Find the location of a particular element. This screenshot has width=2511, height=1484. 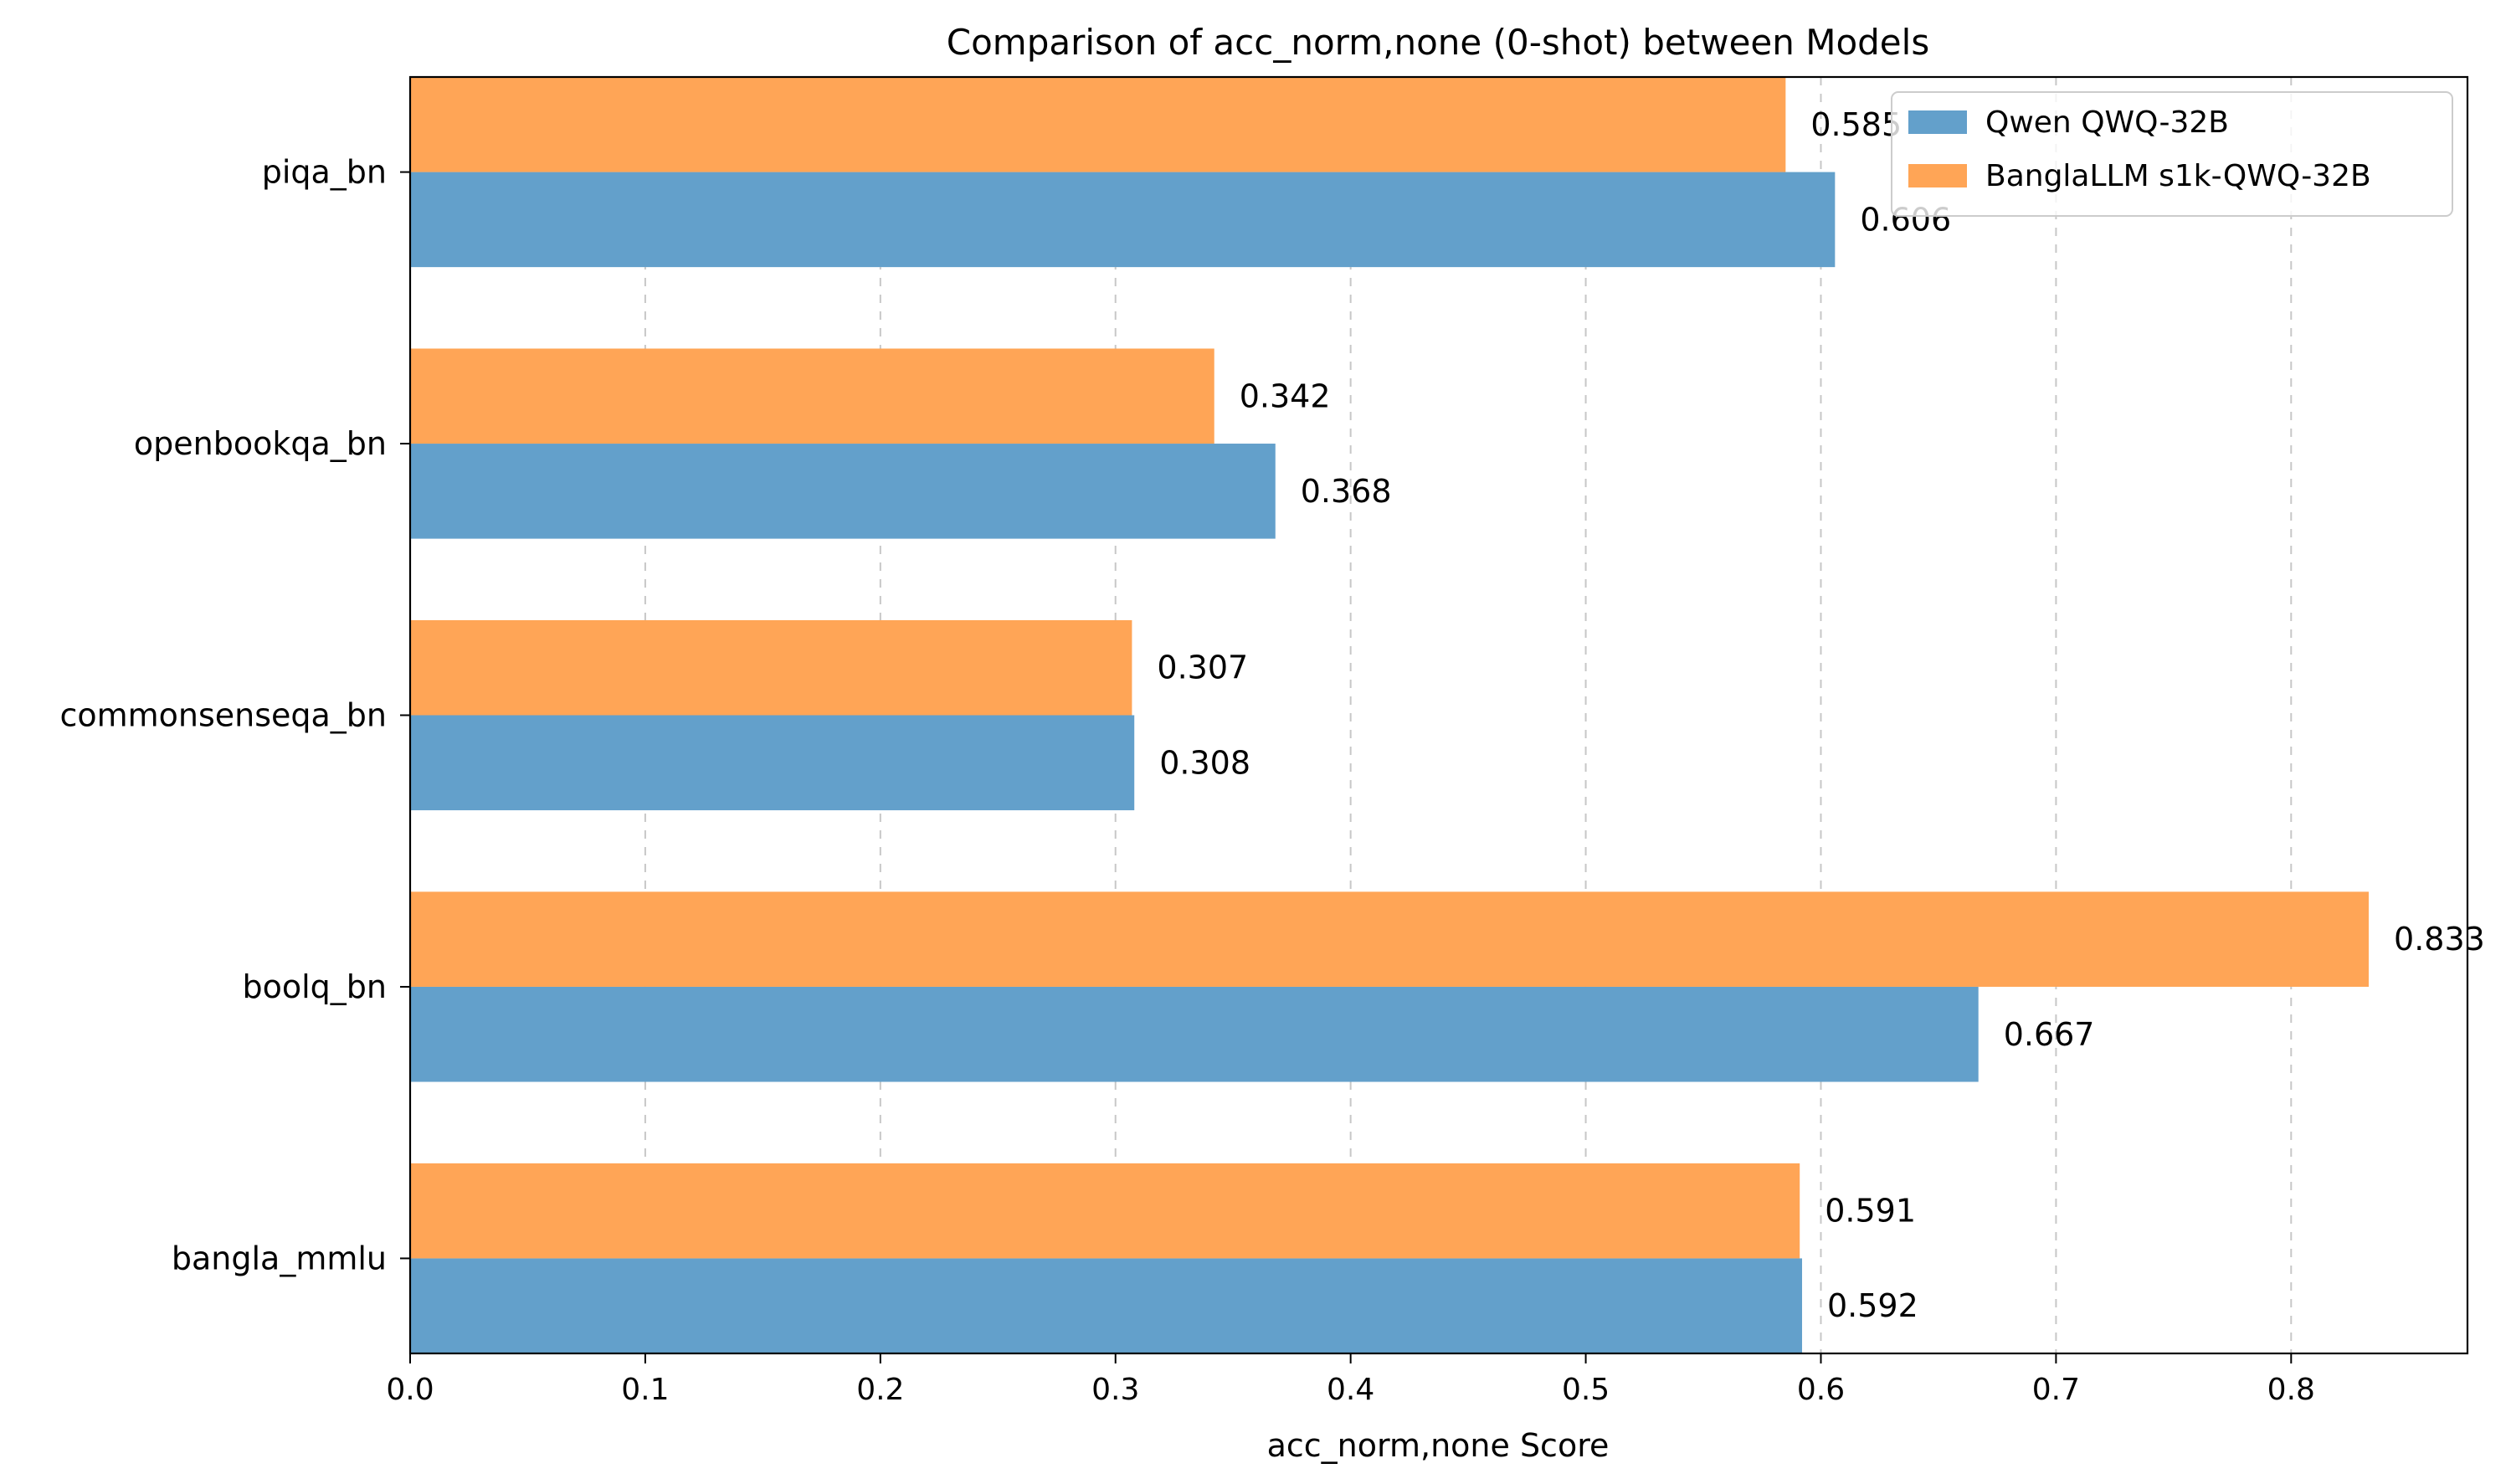

legend-label: BanglaLLM s1k-QWQ-32B is located at coordinates (2178, 176).